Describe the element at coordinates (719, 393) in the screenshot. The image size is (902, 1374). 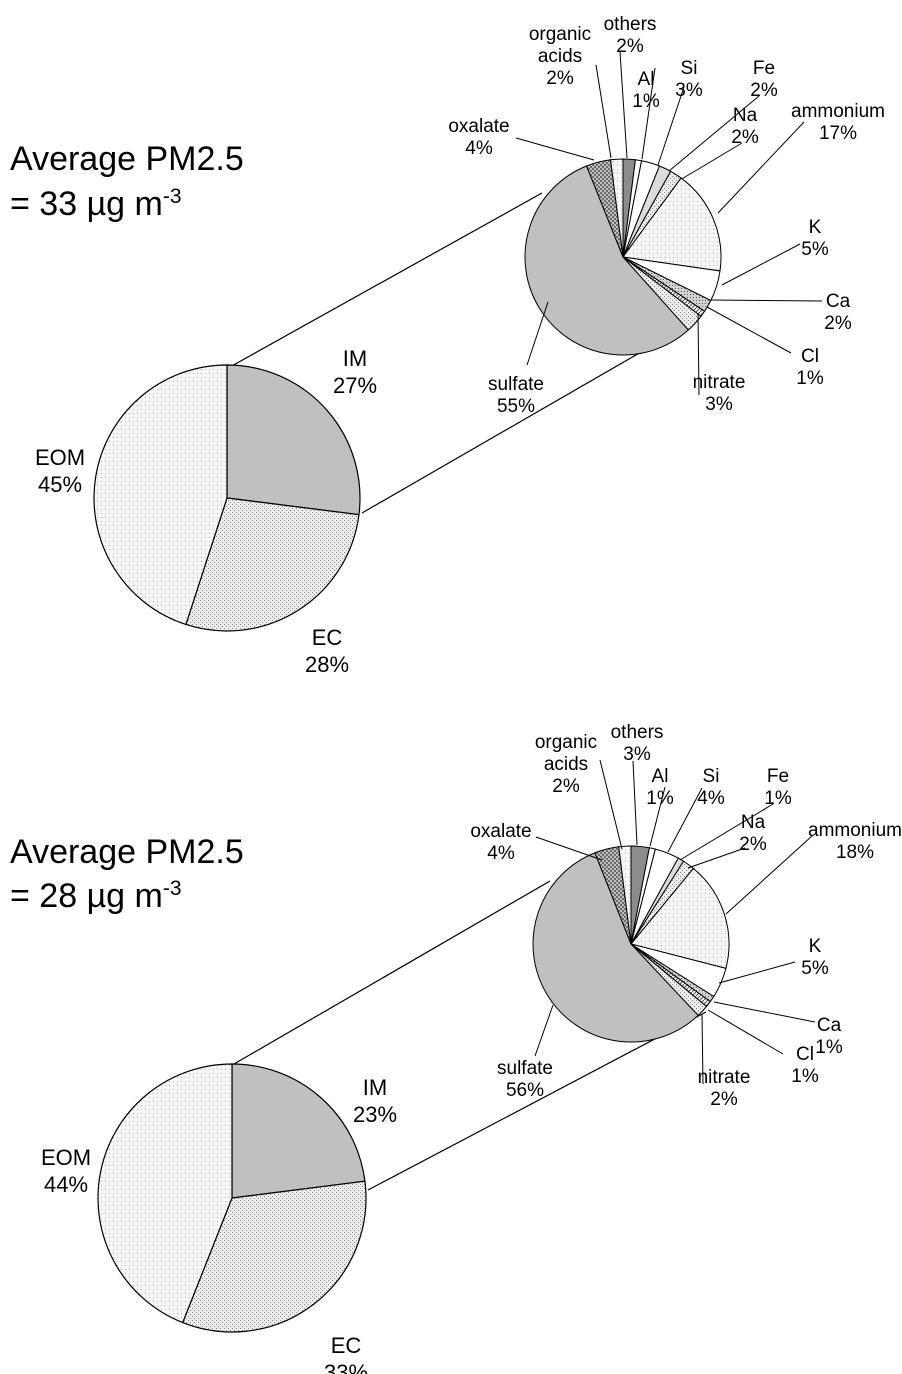
I see `breakdown-label-nitrate: nitrate 3%` at that location.